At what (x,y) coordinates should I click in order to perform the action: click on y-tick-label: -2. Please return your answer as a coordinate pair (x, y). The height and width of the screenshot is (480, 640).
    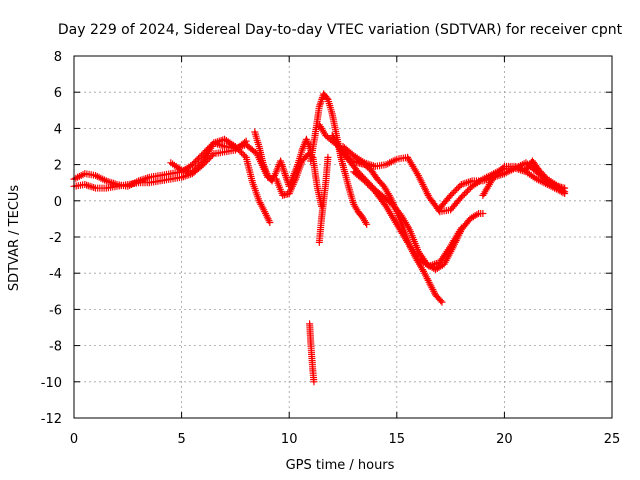
    Looking at the image, I should click on (55, 238).